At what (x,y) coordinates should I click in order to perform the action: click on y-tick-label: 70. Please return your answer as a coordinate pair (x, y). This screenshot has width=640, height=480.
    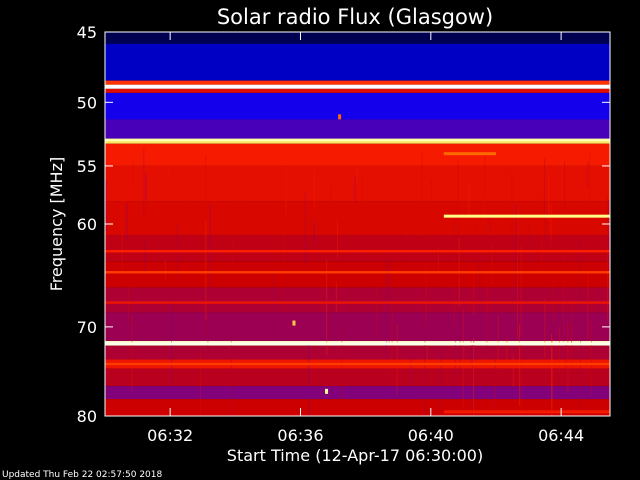
    Looking at the image, I should click on (87, 327).